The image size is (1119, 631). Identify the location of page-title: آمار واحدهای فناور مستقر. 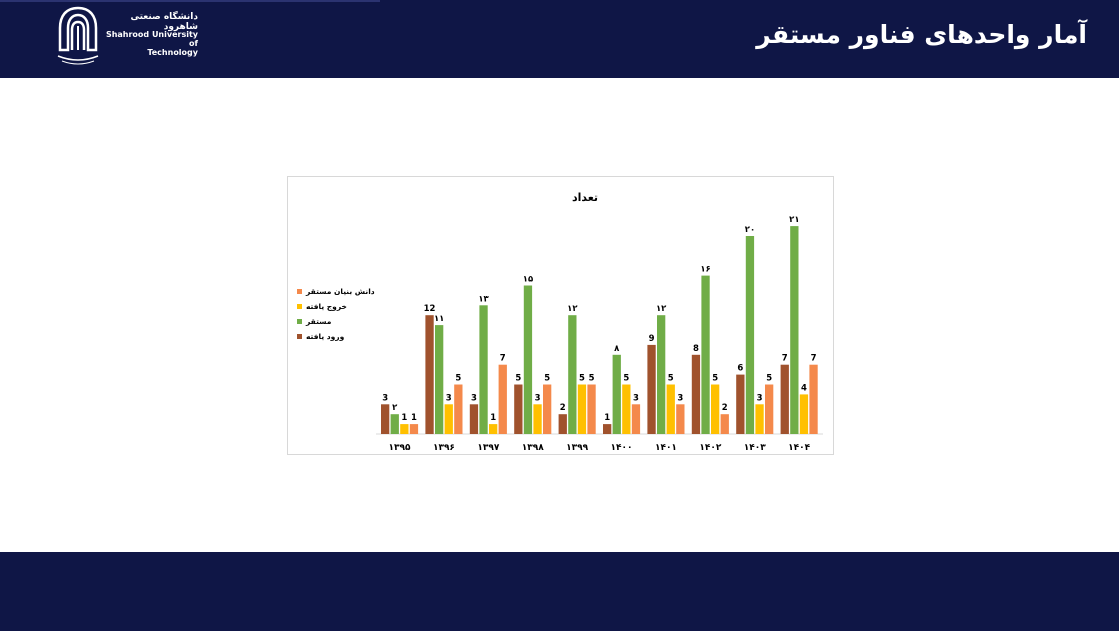
(921, 34).